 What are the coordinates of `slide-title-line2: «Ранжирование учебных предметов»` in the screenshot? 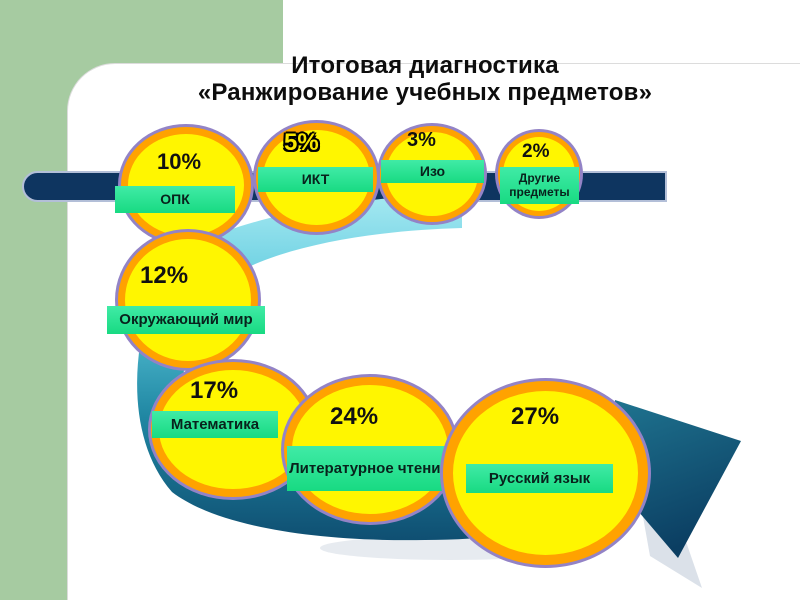 It's located at (425, 92).